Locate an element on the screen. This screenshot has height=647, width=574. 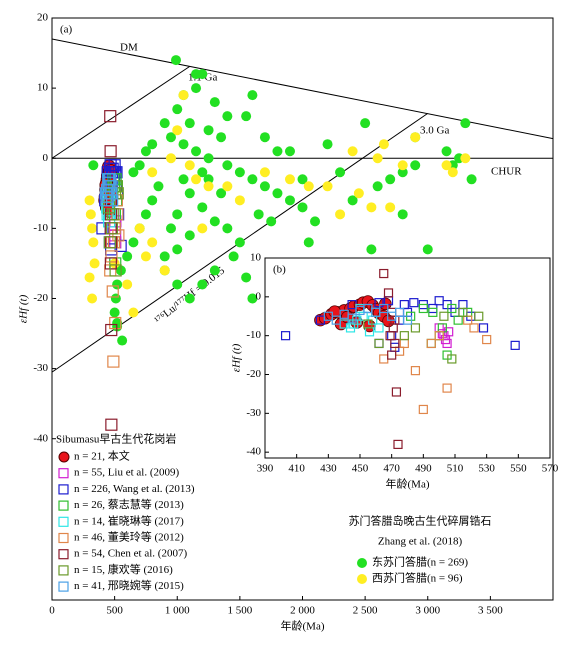
legend-label: n = 14, 崔晓琳等 (2017) is located at coordinates (129, 520).